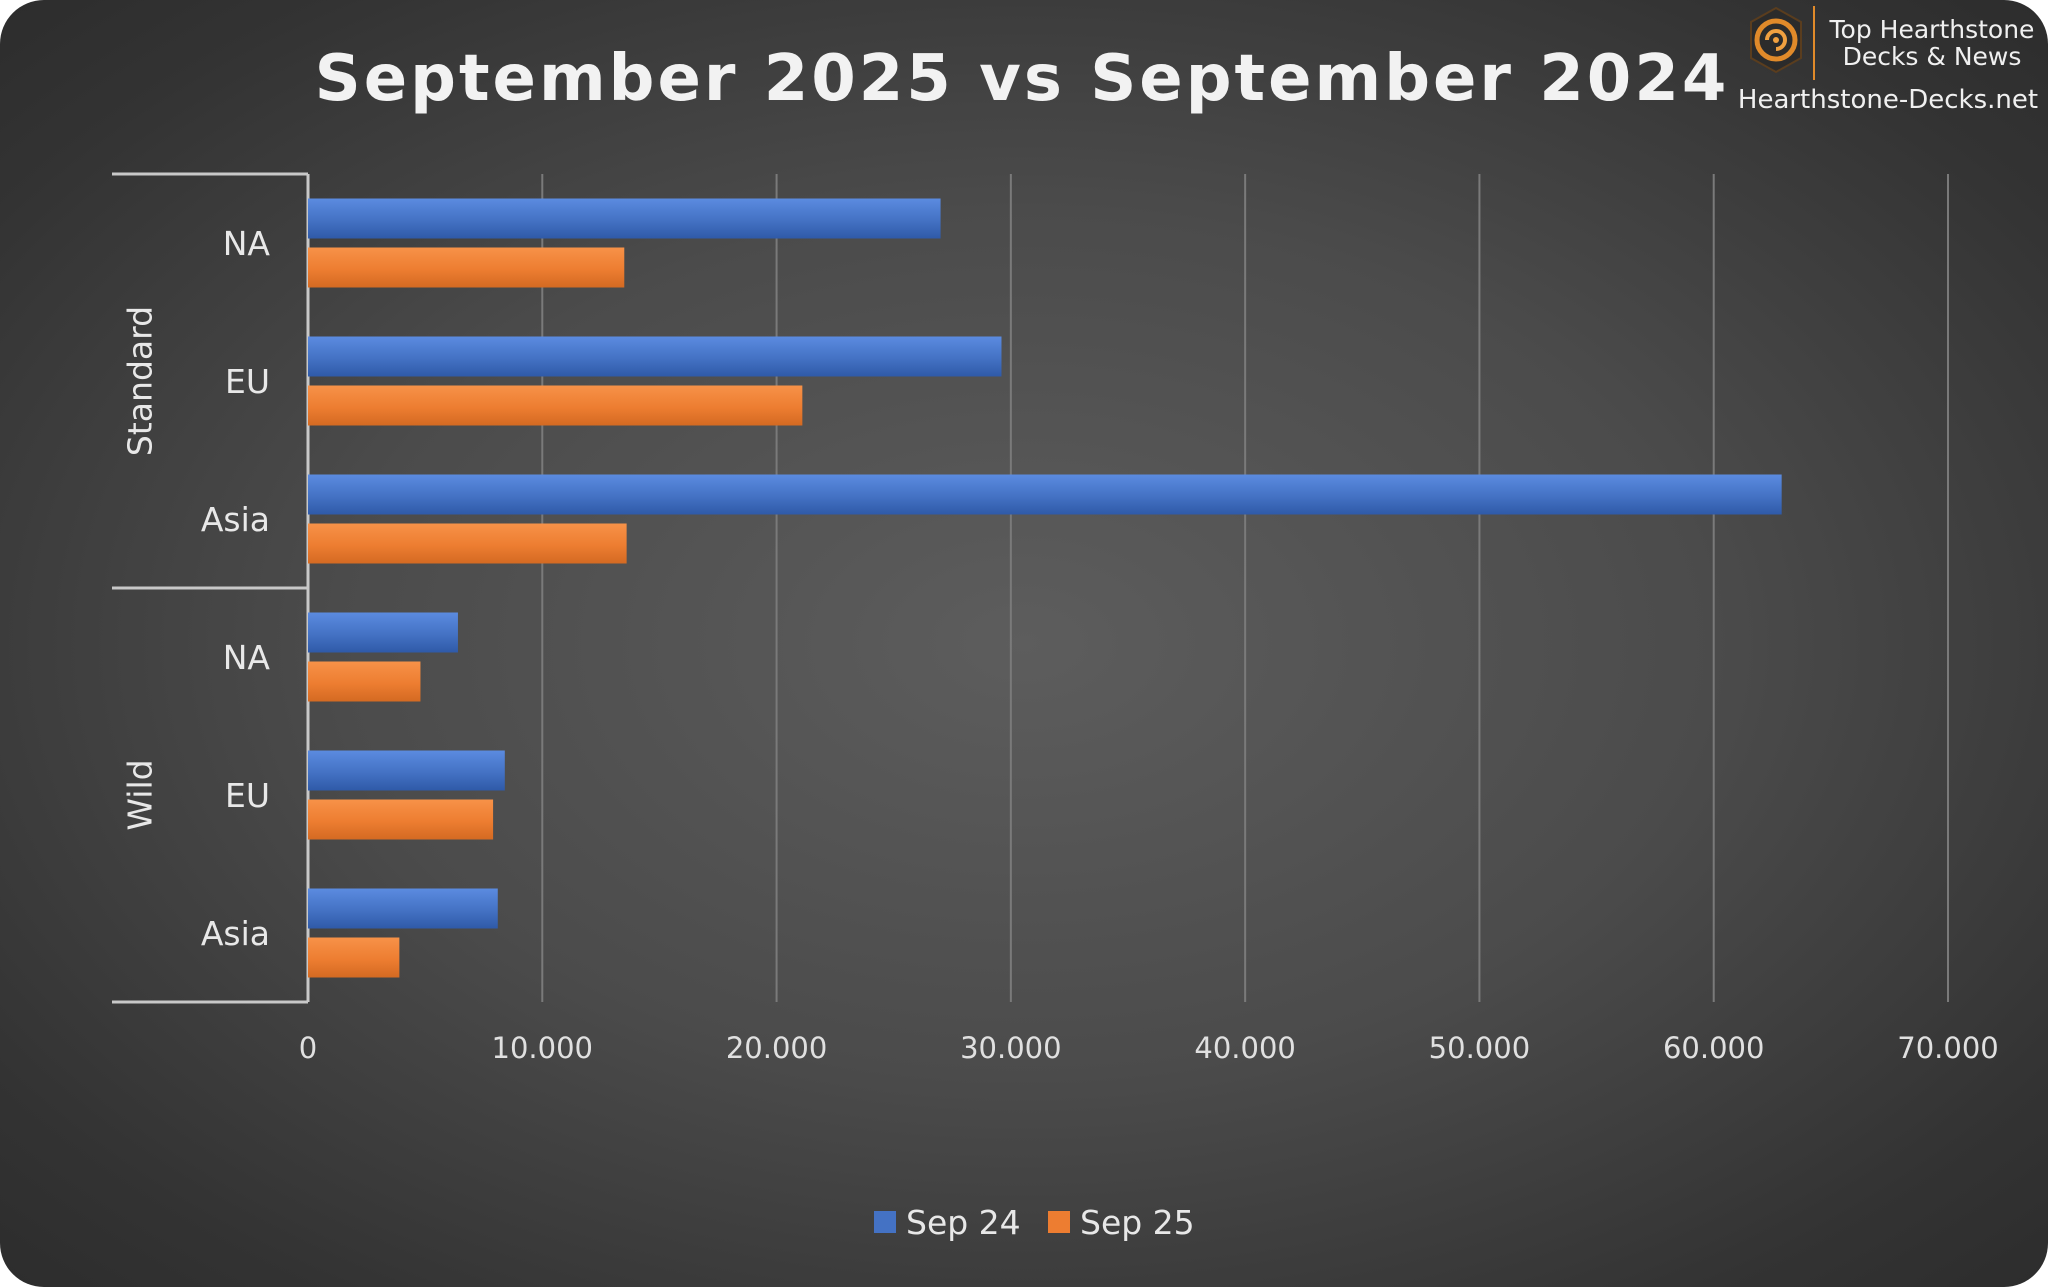  I want to click on legend: Sep 24 Sep 25, so click(1034, 1222).